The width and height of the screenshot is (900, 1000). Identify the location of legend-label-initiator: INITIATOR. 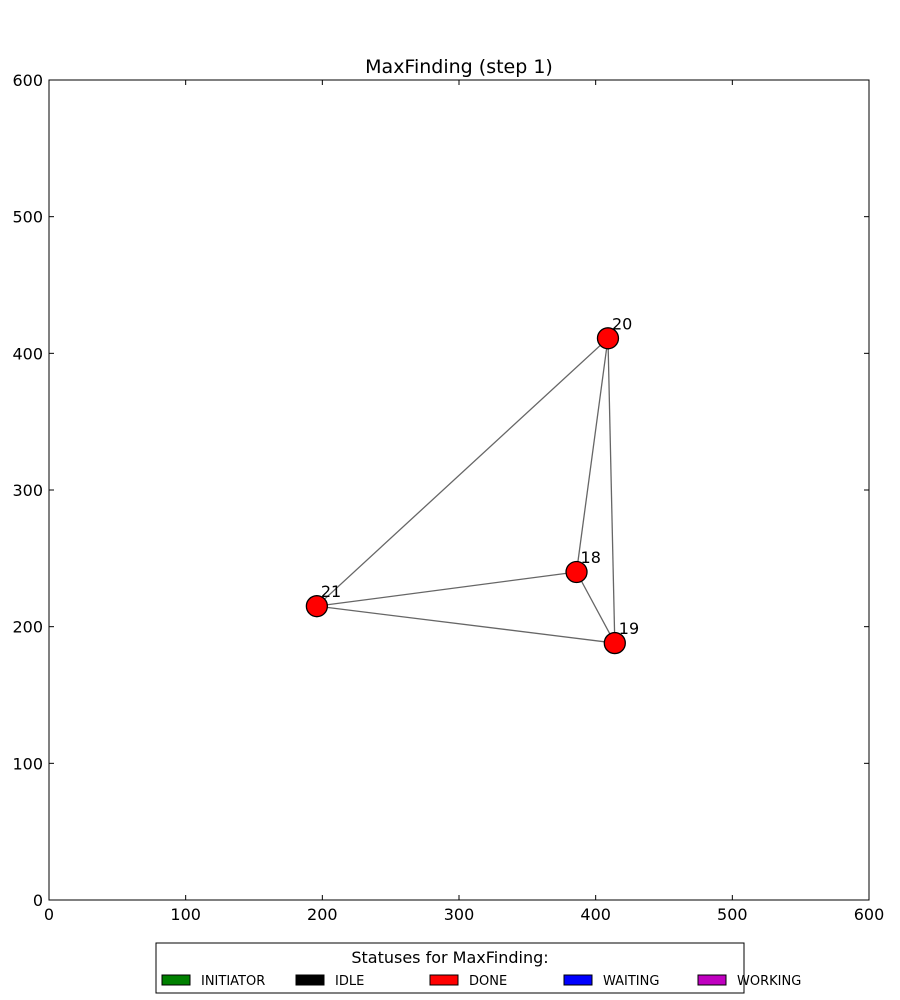
(233, 981).